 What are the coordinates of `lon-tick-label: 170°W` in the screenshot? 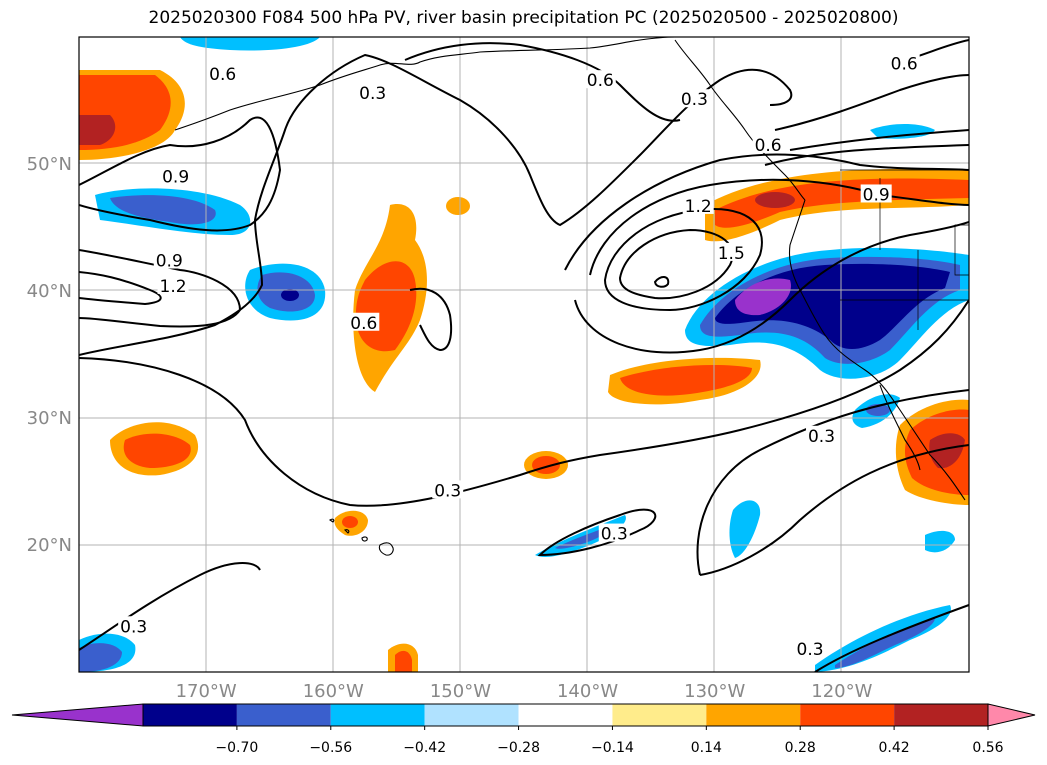 It's located at (206, 691).